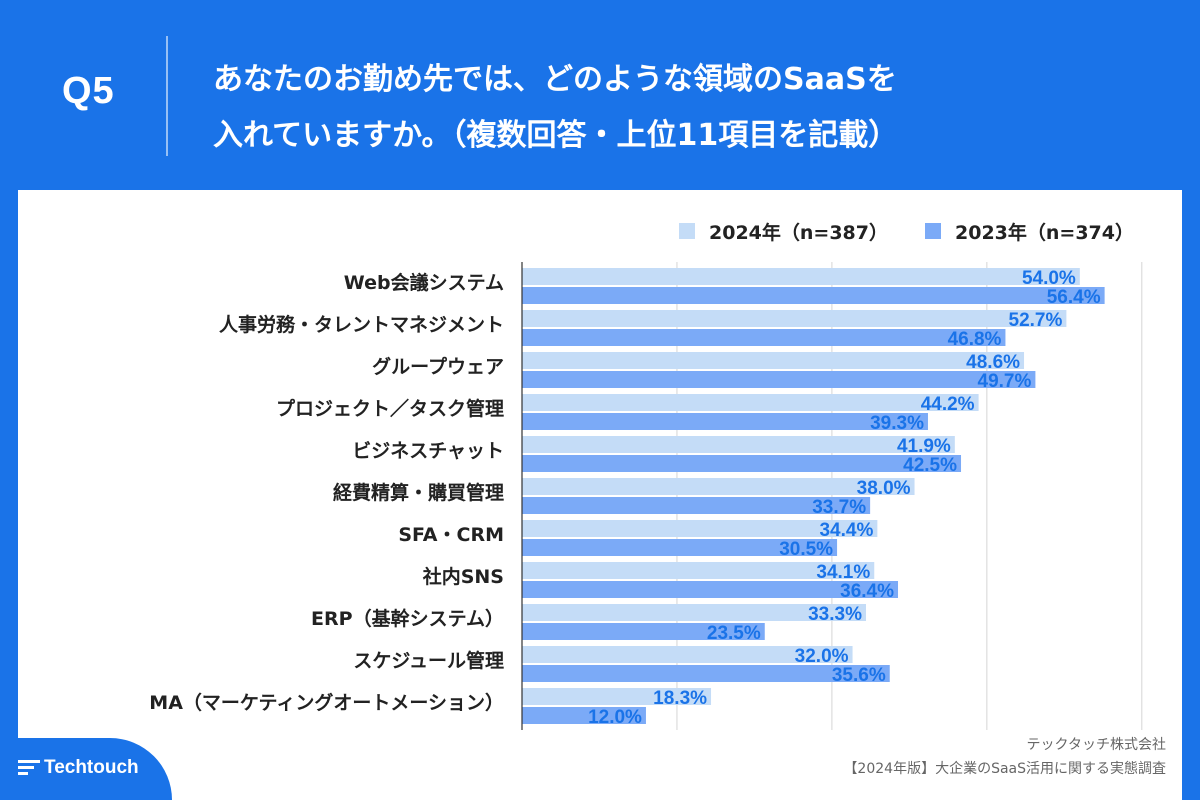  What do you see at coordinates (29, 767) in the screenshot?
I see `techtouch-logo-icon` at bounding box center [29, 767].